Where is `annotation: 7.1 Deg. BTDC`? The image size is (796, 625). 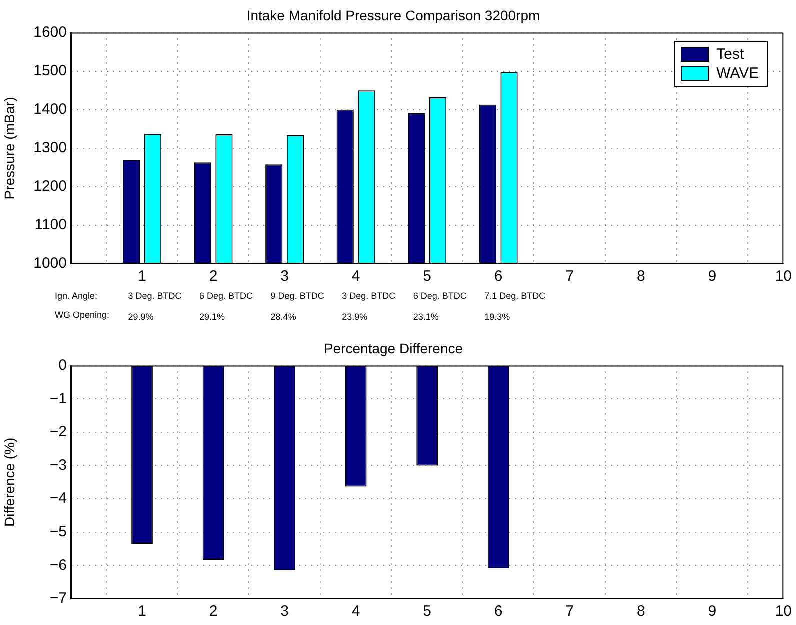 annotation: 7.1 Deg. BTDC is located at coordinates (515, 296).